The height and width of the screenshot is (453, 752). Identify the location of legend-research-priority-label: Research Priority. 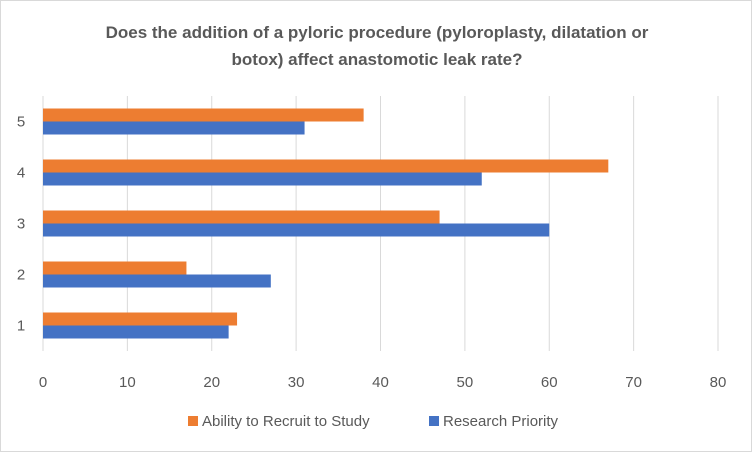
(501, 421).